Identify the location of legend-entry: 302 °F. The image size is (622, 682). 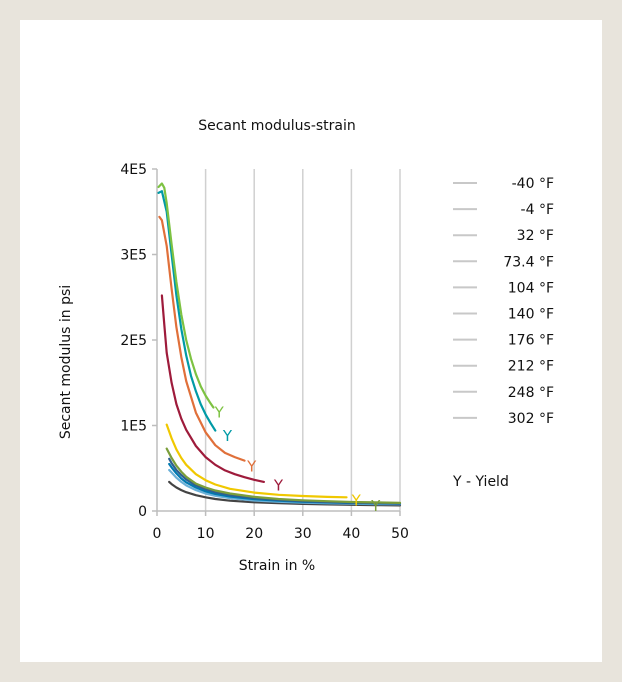
(531, 419).